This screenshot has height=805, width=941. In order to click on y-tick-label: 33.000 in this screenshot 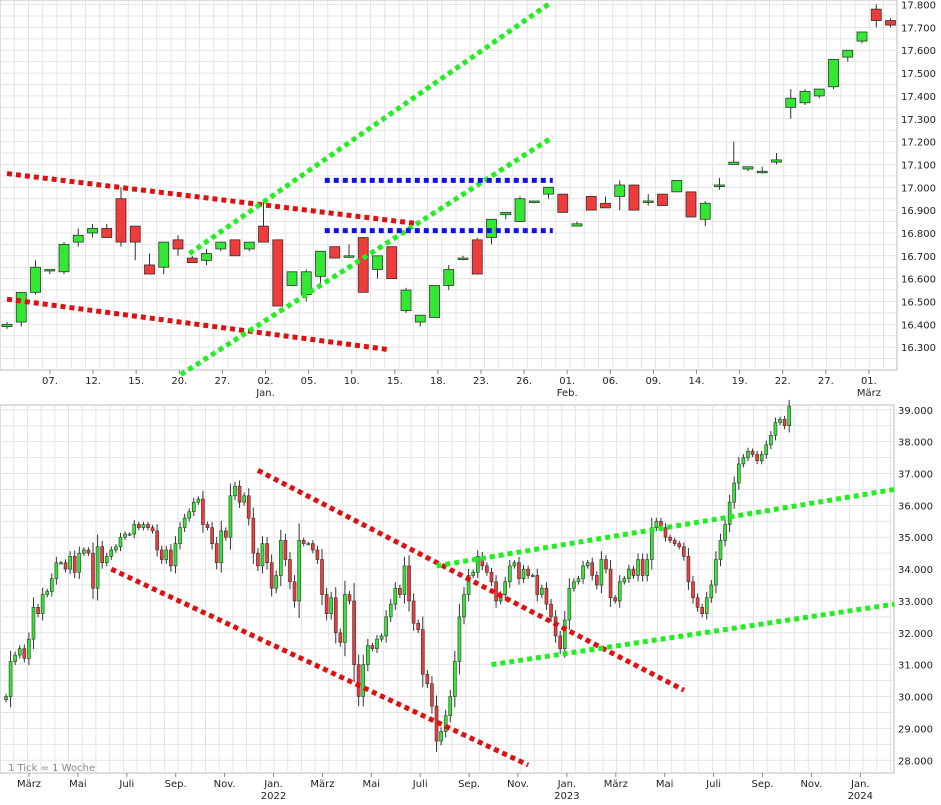, I will do `click(915, 602)`.